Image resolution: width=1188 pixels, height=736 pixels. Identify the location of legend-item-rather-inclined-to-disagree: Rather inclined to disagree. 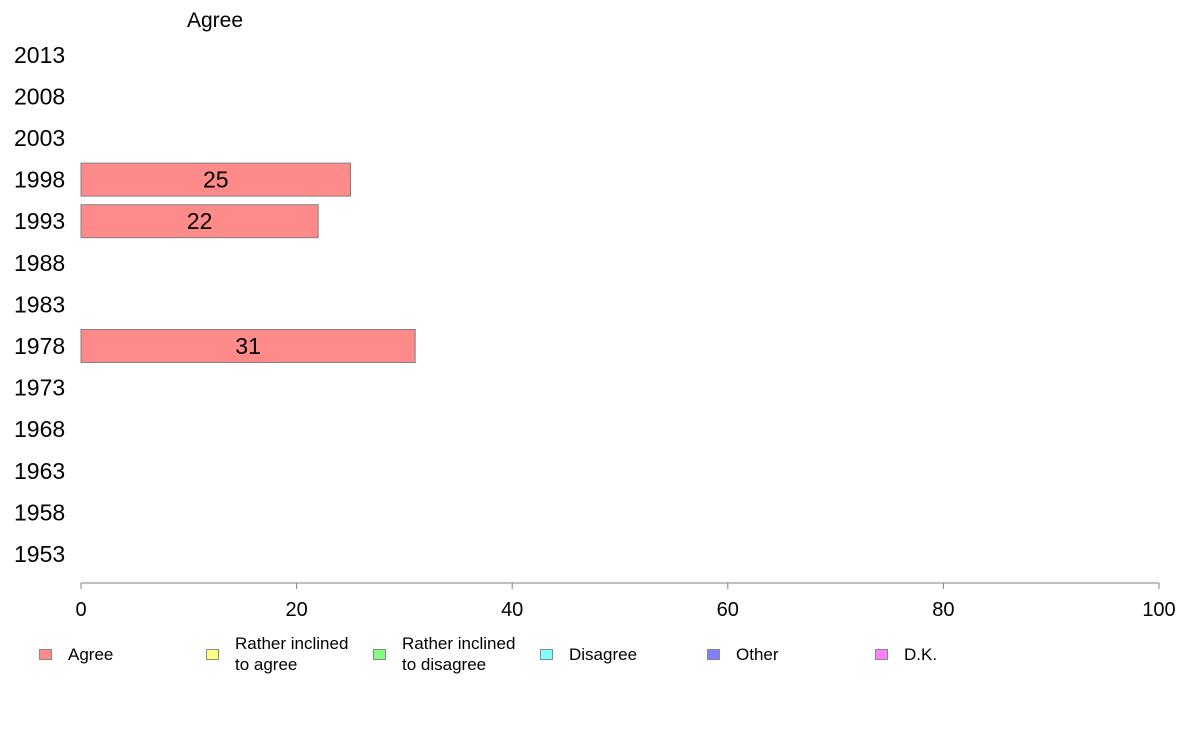
(444, 654).